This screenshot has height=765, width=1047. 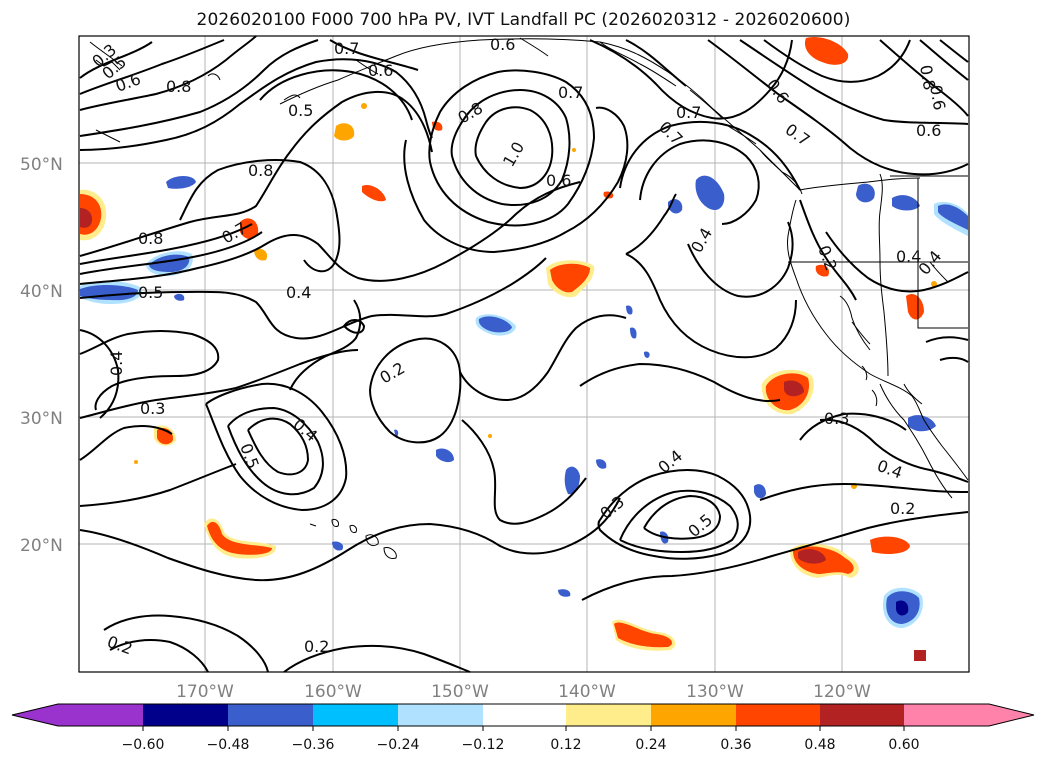 I want to click on colorbar-extend-high, so click(x=1011, y=715).